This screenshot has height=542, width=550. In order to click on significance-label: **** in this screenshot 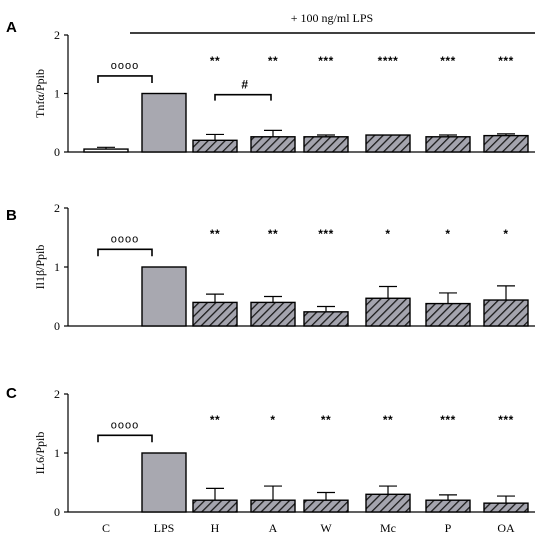, I will do `click(388, 61)`.